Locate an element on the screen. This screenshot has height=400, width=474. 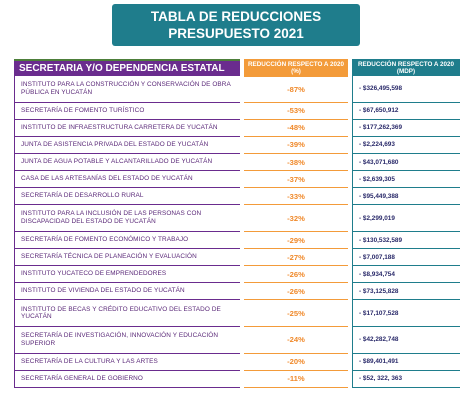
dependencia-cell: Instituto Yucateco de Emprendedores is located at coordinates (127, 275).